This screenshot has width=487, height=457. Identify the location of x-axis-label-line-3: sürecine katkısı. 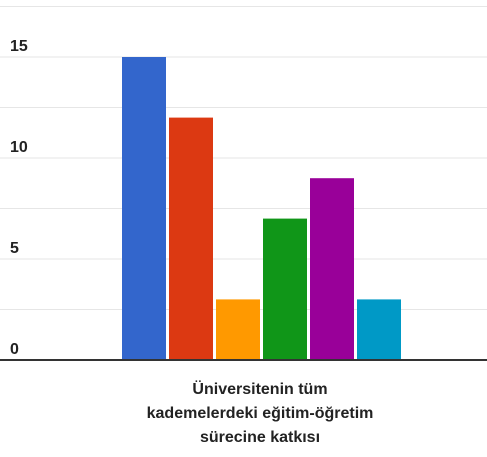
(260, 437).